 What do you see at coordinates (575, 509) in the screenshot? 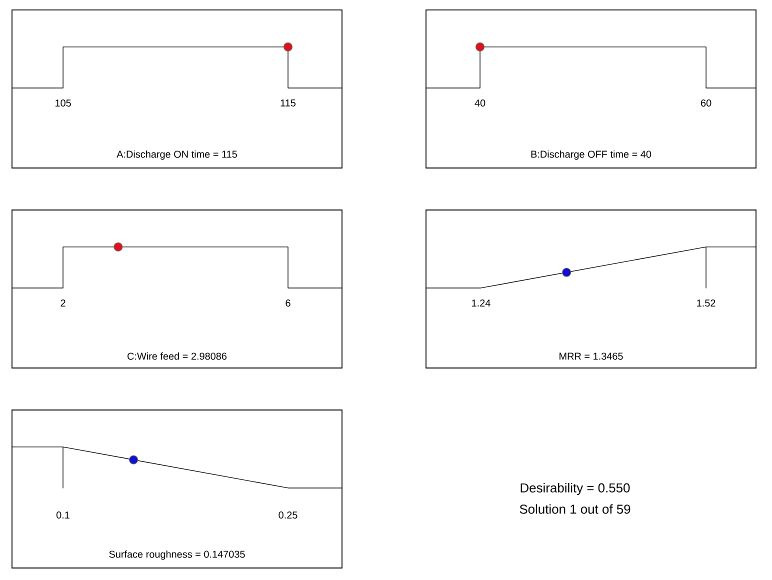
I see `text: Solution 1 out of 59` at bounding box center [575, 509].